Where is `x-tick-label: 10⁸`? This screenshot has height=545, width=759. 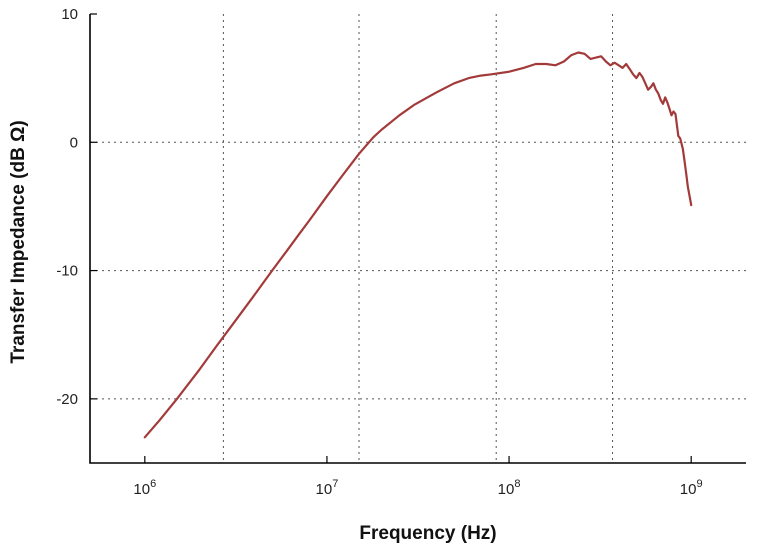
x-tick-label: 10⁸ is located at coordinates (509, 488).